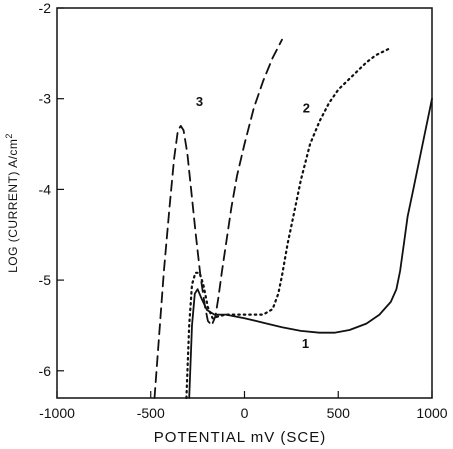 This screenshot has height=449, width=453. What do you see at coordinates (431, 413) in the screenshot?
I see `x-tick-label: 1000` at bounding box center [431, 413].